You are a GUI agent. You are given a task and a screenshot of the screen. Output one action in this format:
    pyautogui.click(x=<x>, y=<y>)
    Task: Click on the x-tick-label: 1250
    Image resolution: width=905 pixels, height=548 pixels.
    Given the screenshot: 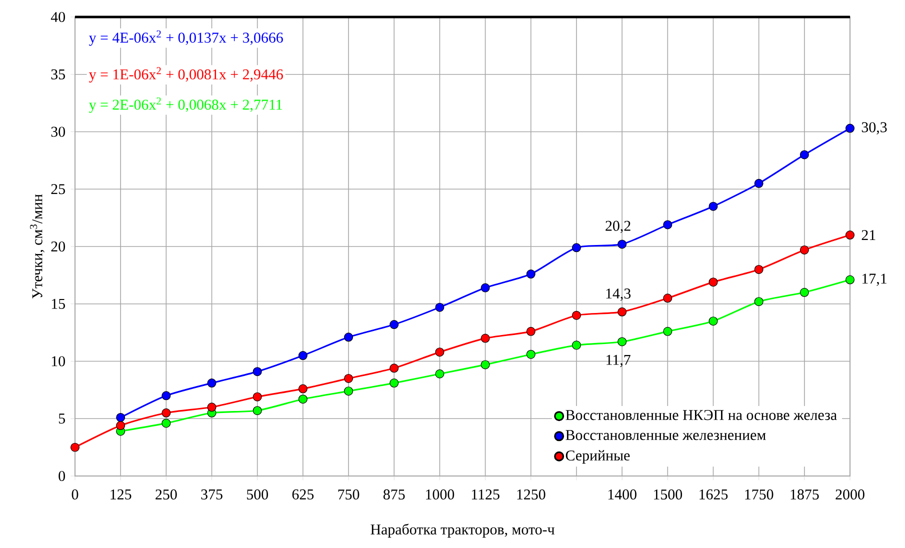 What is the action you would take?
    pyautogui.click(x=531, y=494)
    